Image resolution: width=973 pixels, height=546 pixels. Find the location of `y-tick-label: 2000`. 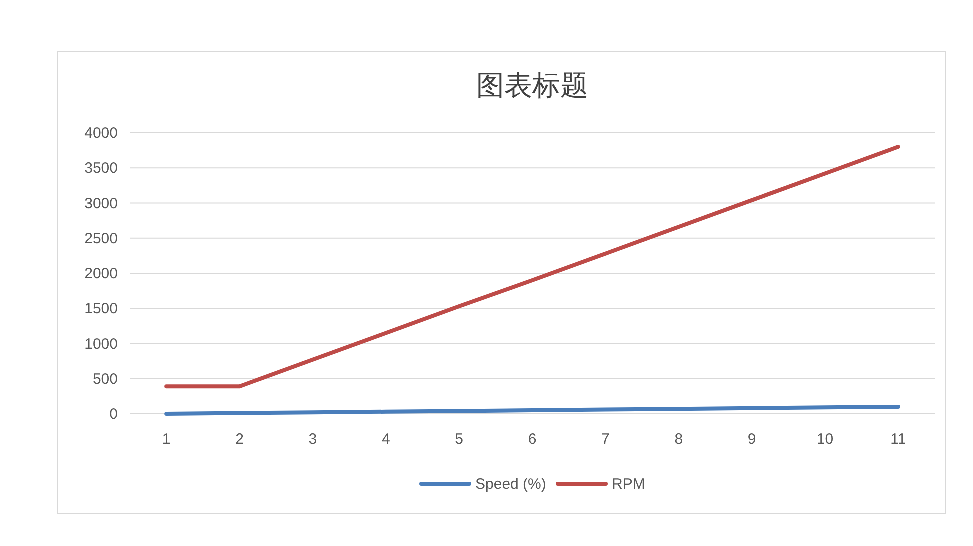

y-tick-label: 2000 is located at coordinates (101, 274).